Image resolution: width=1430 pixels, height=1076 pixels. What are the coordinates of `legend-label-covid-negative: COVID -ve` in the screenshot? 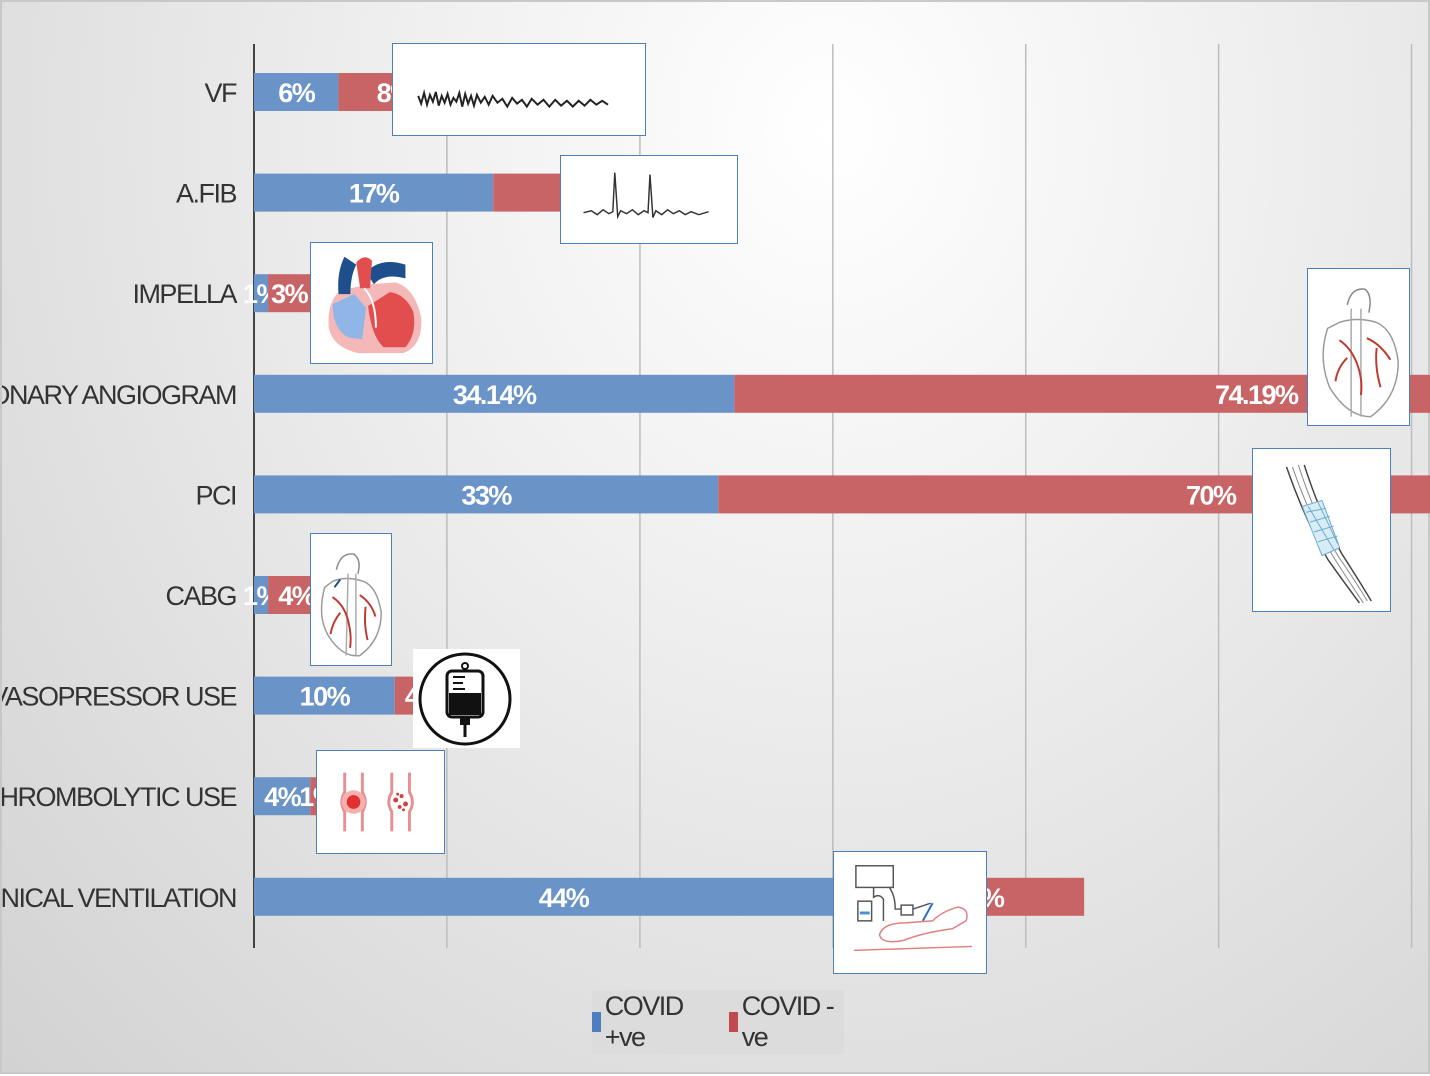 It's located at (788, 1021).